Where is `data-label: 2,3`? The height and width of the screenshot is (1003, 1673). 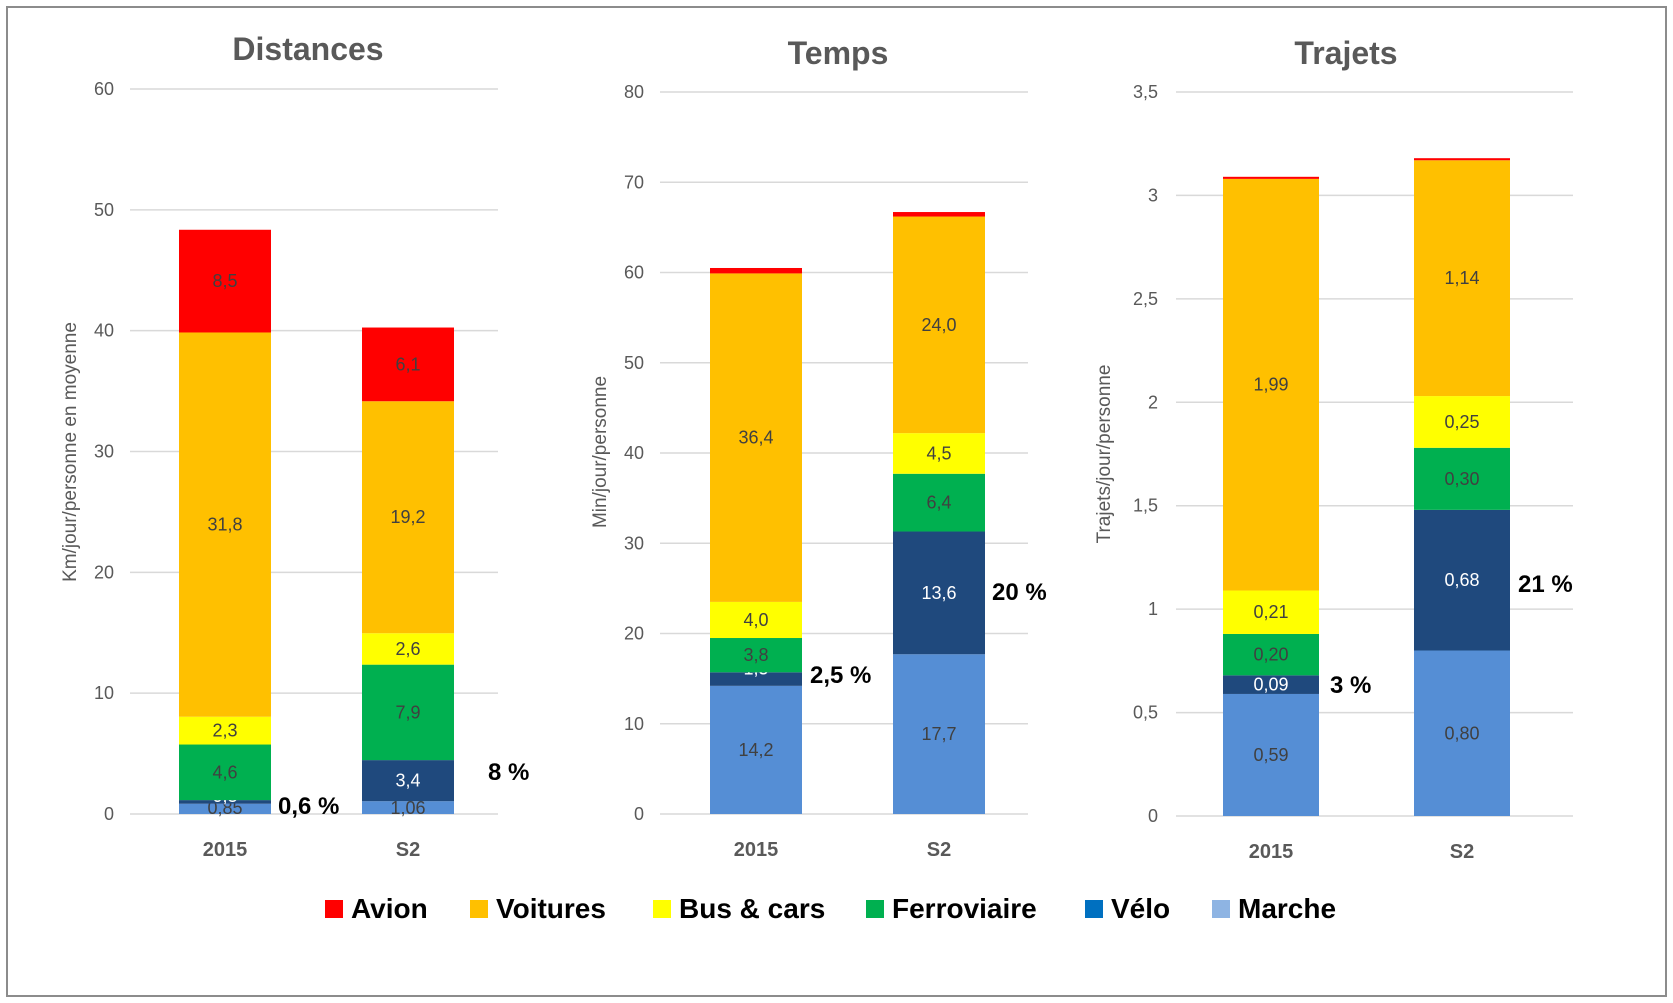 data-label: 2,3 is located at coordinates (224, 731).